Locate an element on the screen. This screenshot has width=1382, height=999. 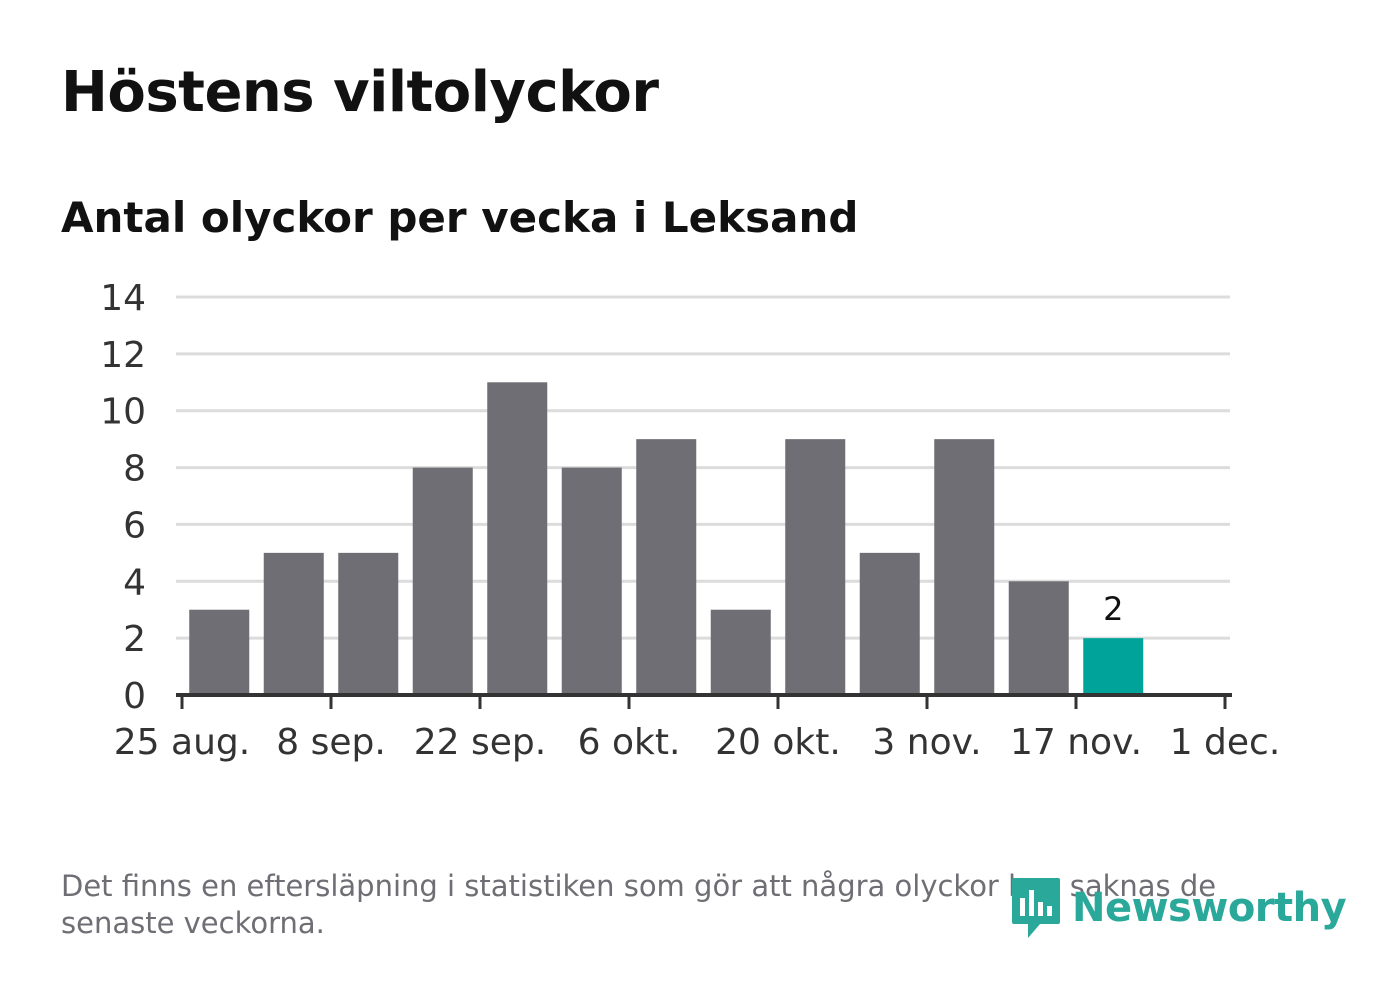
y-axis-ticks: 0 2 4 6 8 10 12 14 is located at coordinates (123, 497).